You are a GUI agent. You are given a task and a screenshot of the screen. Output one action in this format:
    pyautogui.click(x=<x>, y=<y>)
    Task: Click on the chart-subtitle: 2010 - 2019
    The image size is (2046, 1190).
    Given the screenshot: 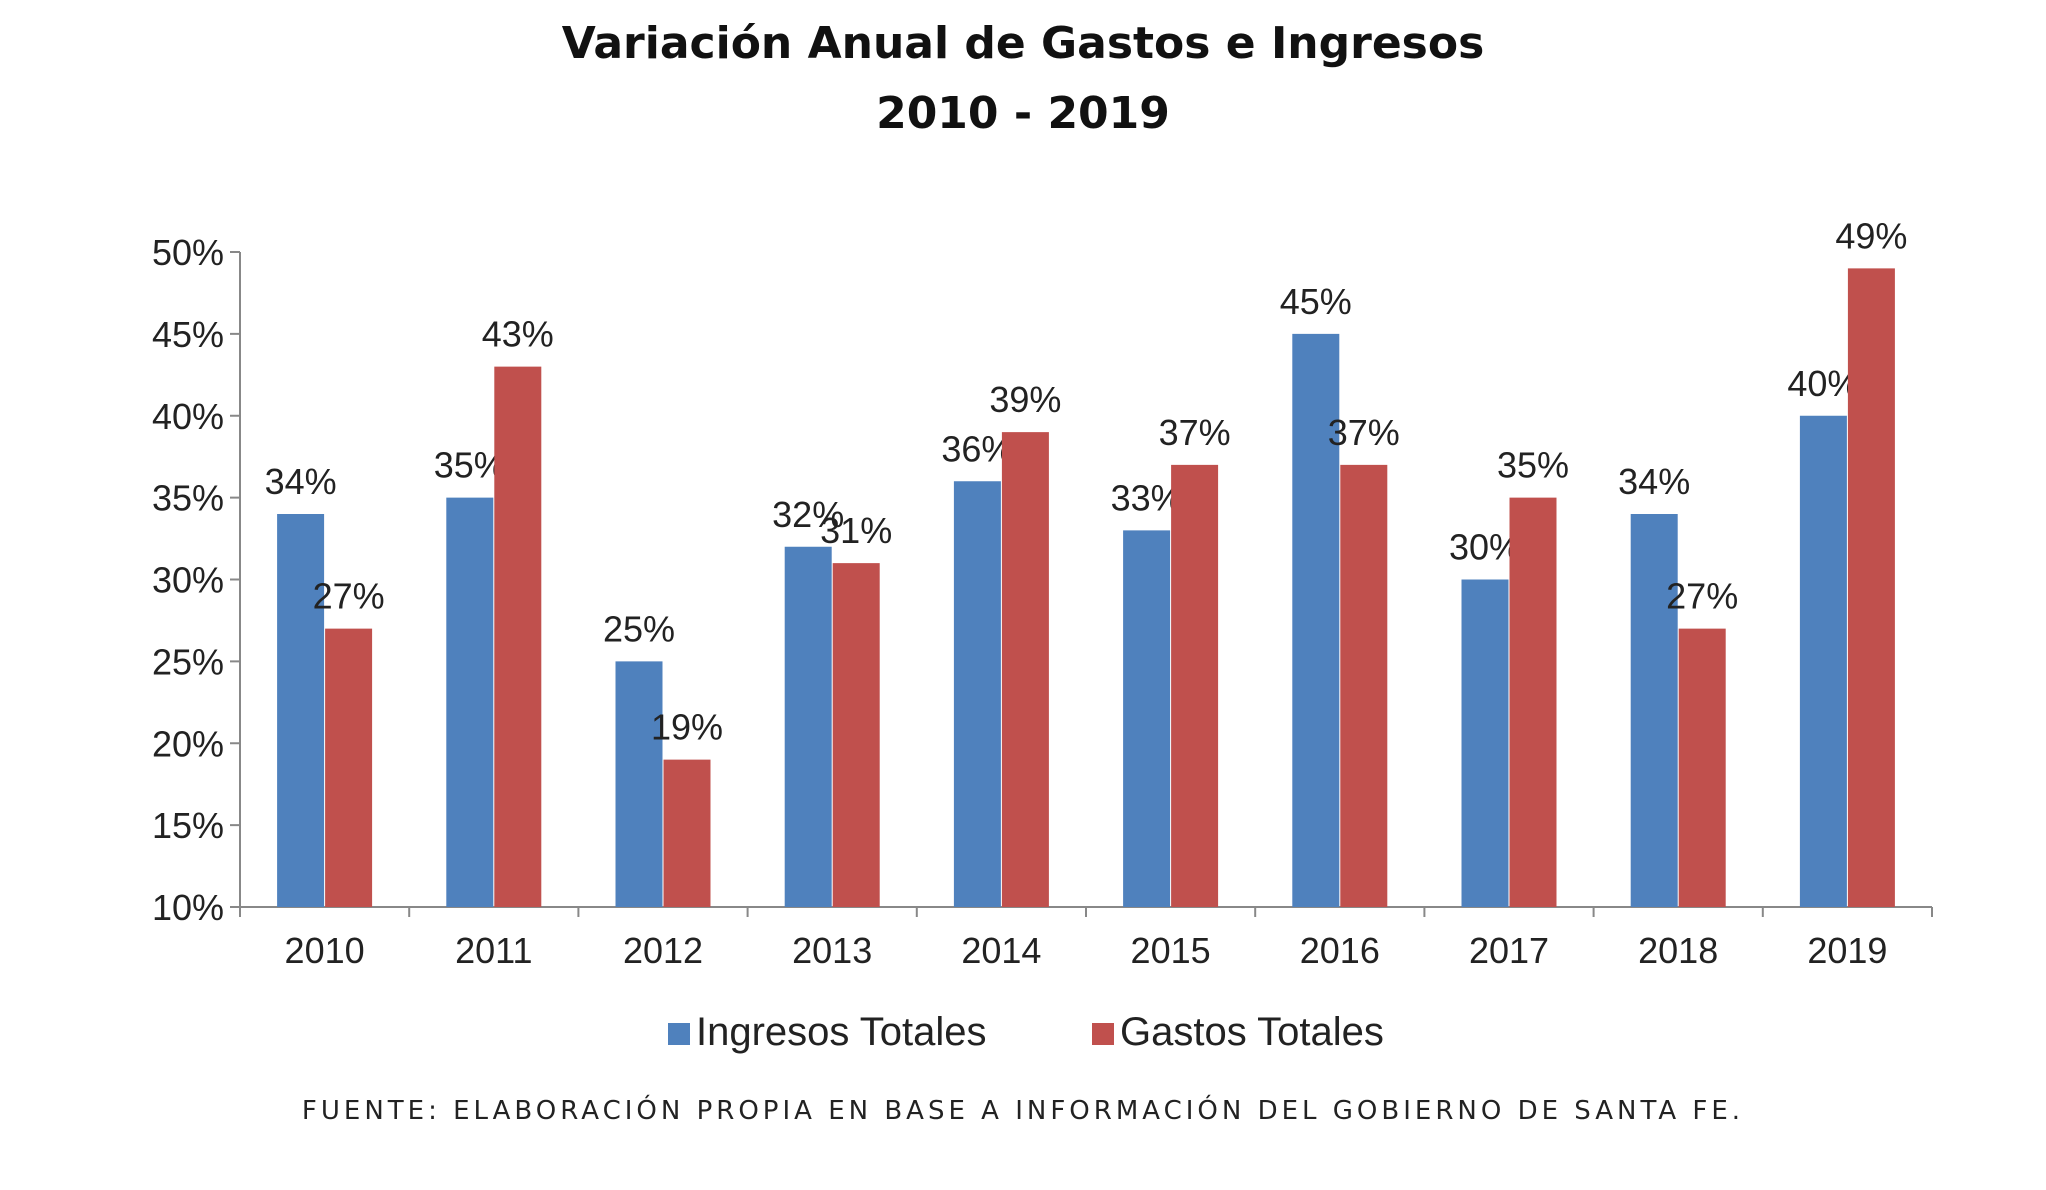 What is the action you would take?
    pyautogui.click(x=1023, y=113)
    